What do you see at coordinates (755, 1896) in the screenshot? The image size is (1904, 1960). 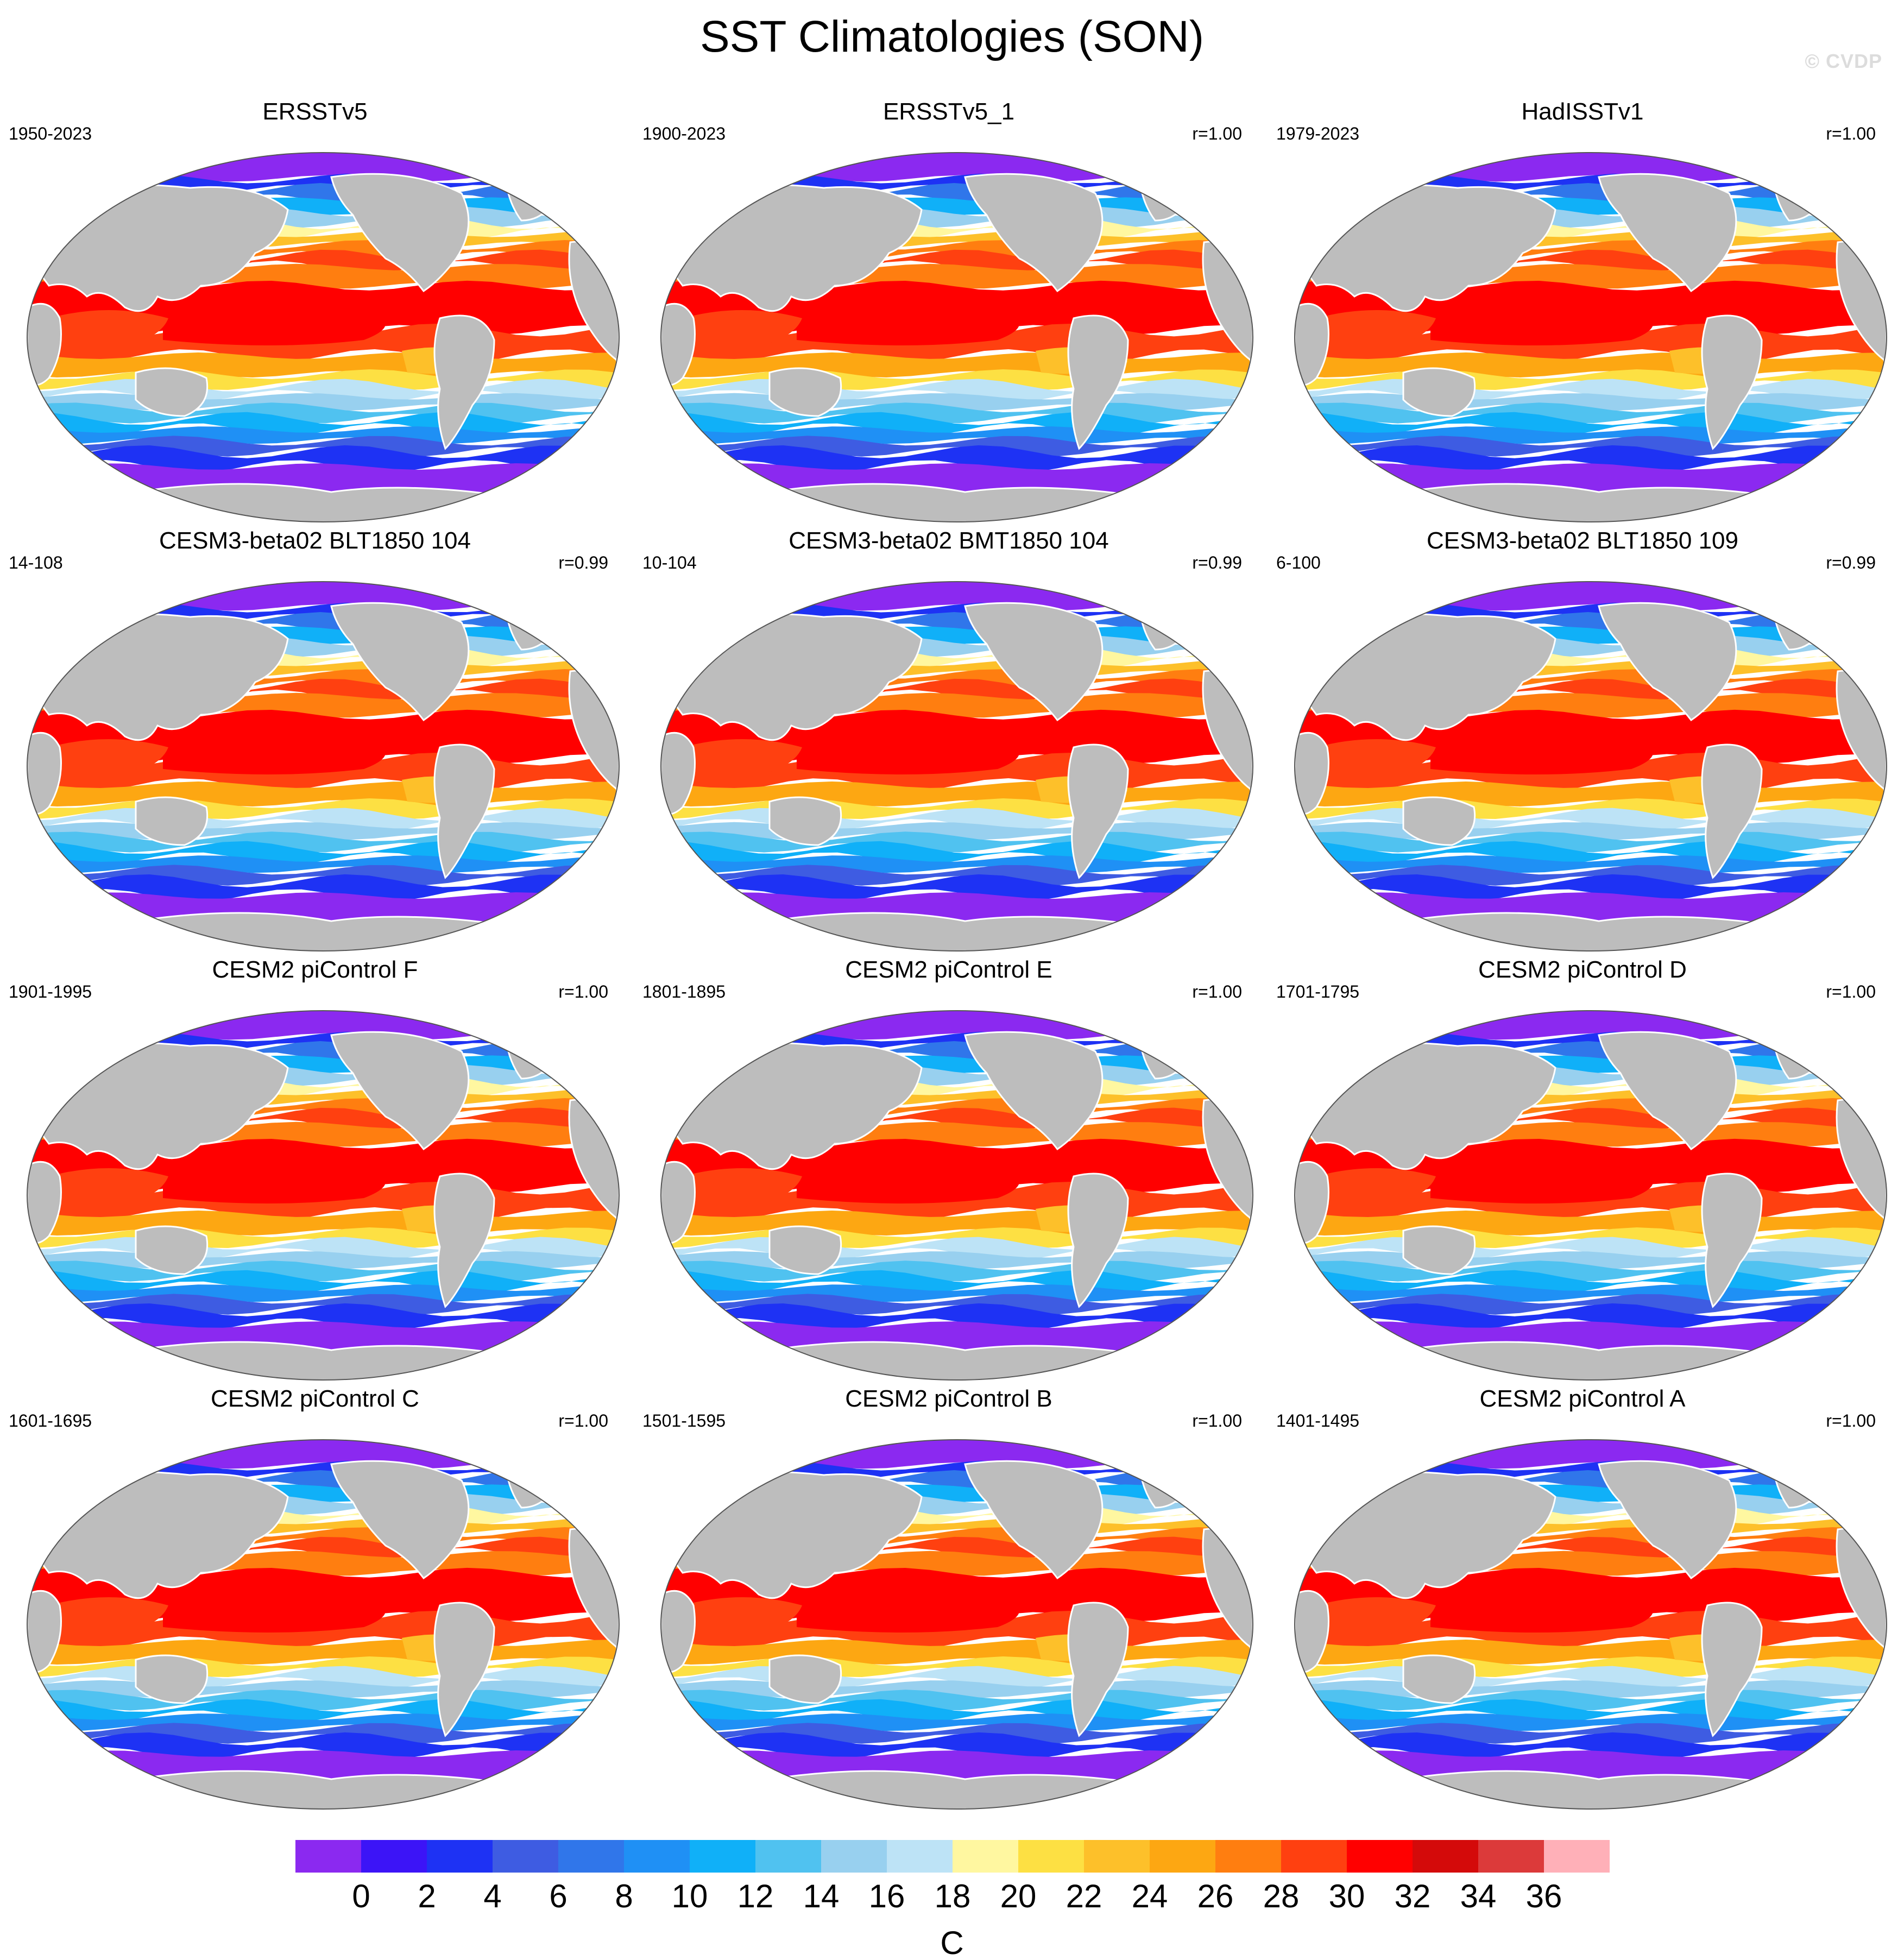 I see `colorbar-tick: 12` at bounding box center [755, 1896].